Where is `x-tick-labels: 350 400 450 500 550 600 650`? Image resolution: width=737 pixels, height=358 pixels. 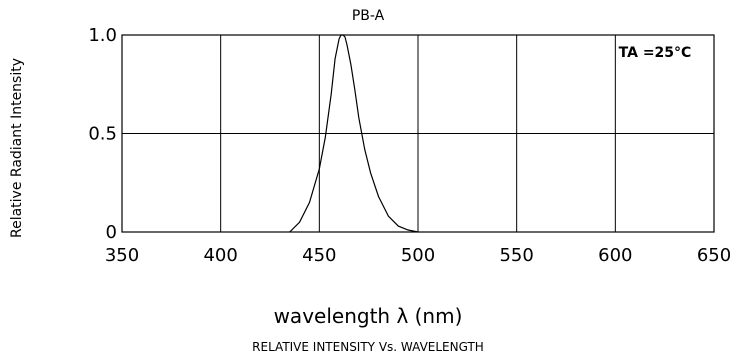 x-tick-labels: 350 400 450 500 550 600 650 is located at coordinates (418, 255).